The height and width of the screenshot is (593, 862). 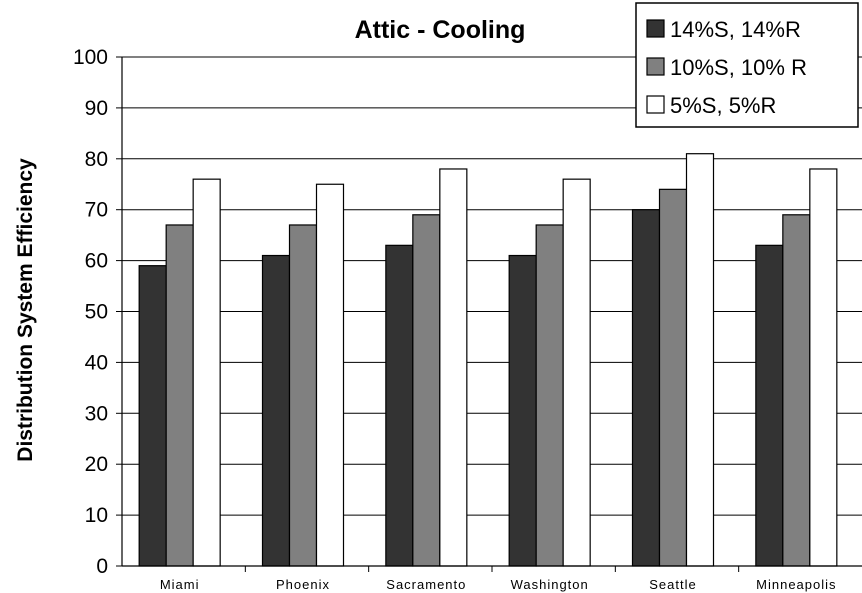 I want to click on y-tick-label: 0, so click(x=102, y=566).